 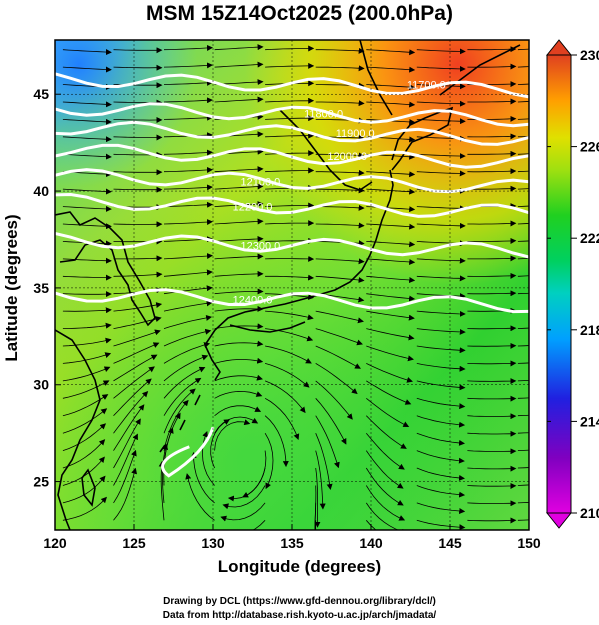 I want to click on x-axis-ticks: 120 125 130 135 140 145 150, so click(x=292, y=537).